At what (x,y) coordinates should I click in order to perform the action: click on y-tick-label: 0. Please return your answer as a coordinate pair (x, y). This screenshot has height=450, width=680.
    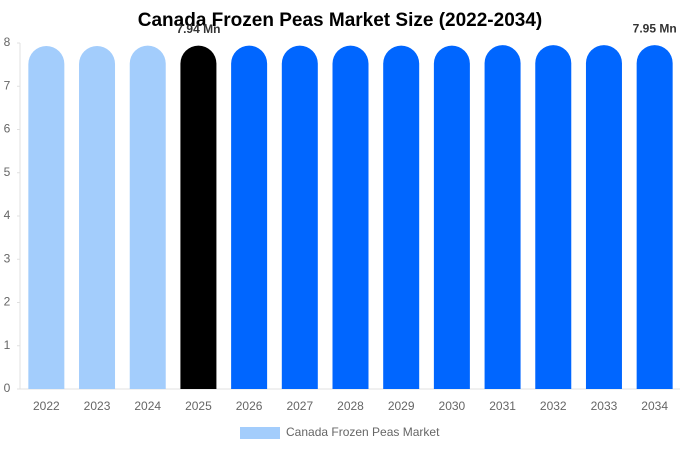
    Looking at the image, I should click on (7, 388).